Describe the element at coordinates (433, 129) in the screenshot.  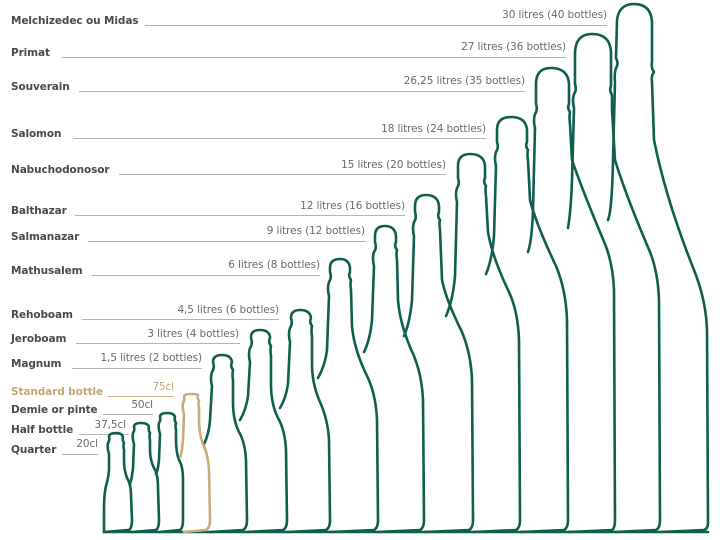
I see `row-value-salomon: 18 litres (24 bottles)` at that location.